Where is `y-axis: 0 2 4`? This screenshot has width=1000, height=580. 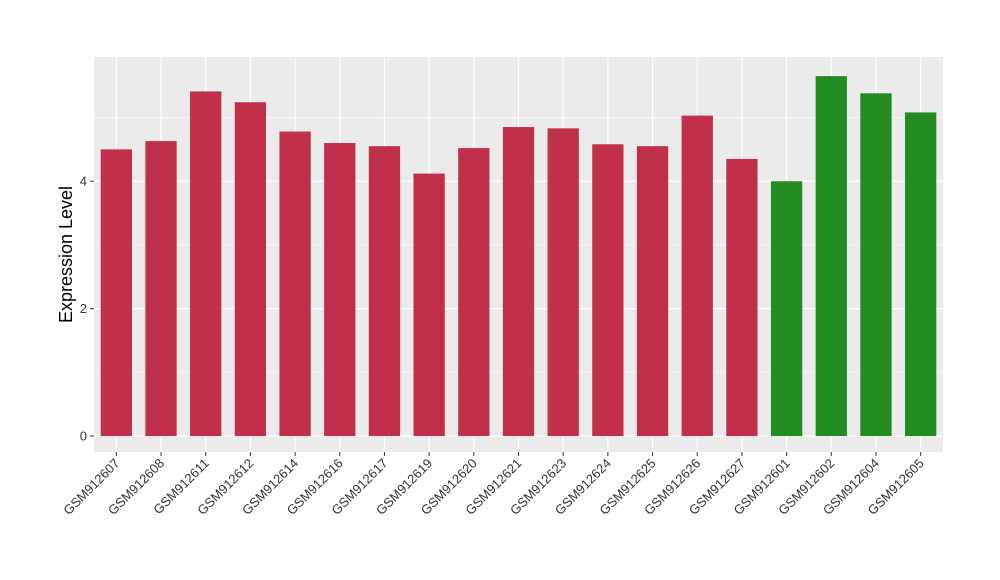 y-axis: 0 2 4 is located at coordinates (87, 309).